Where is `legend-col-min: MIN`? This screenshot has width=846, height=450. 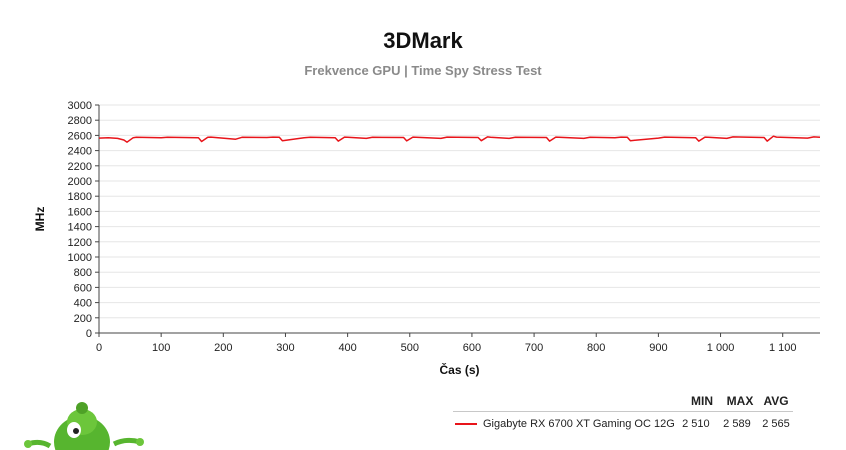
legend-col-min: MIN is located at coordinates (702, 401).